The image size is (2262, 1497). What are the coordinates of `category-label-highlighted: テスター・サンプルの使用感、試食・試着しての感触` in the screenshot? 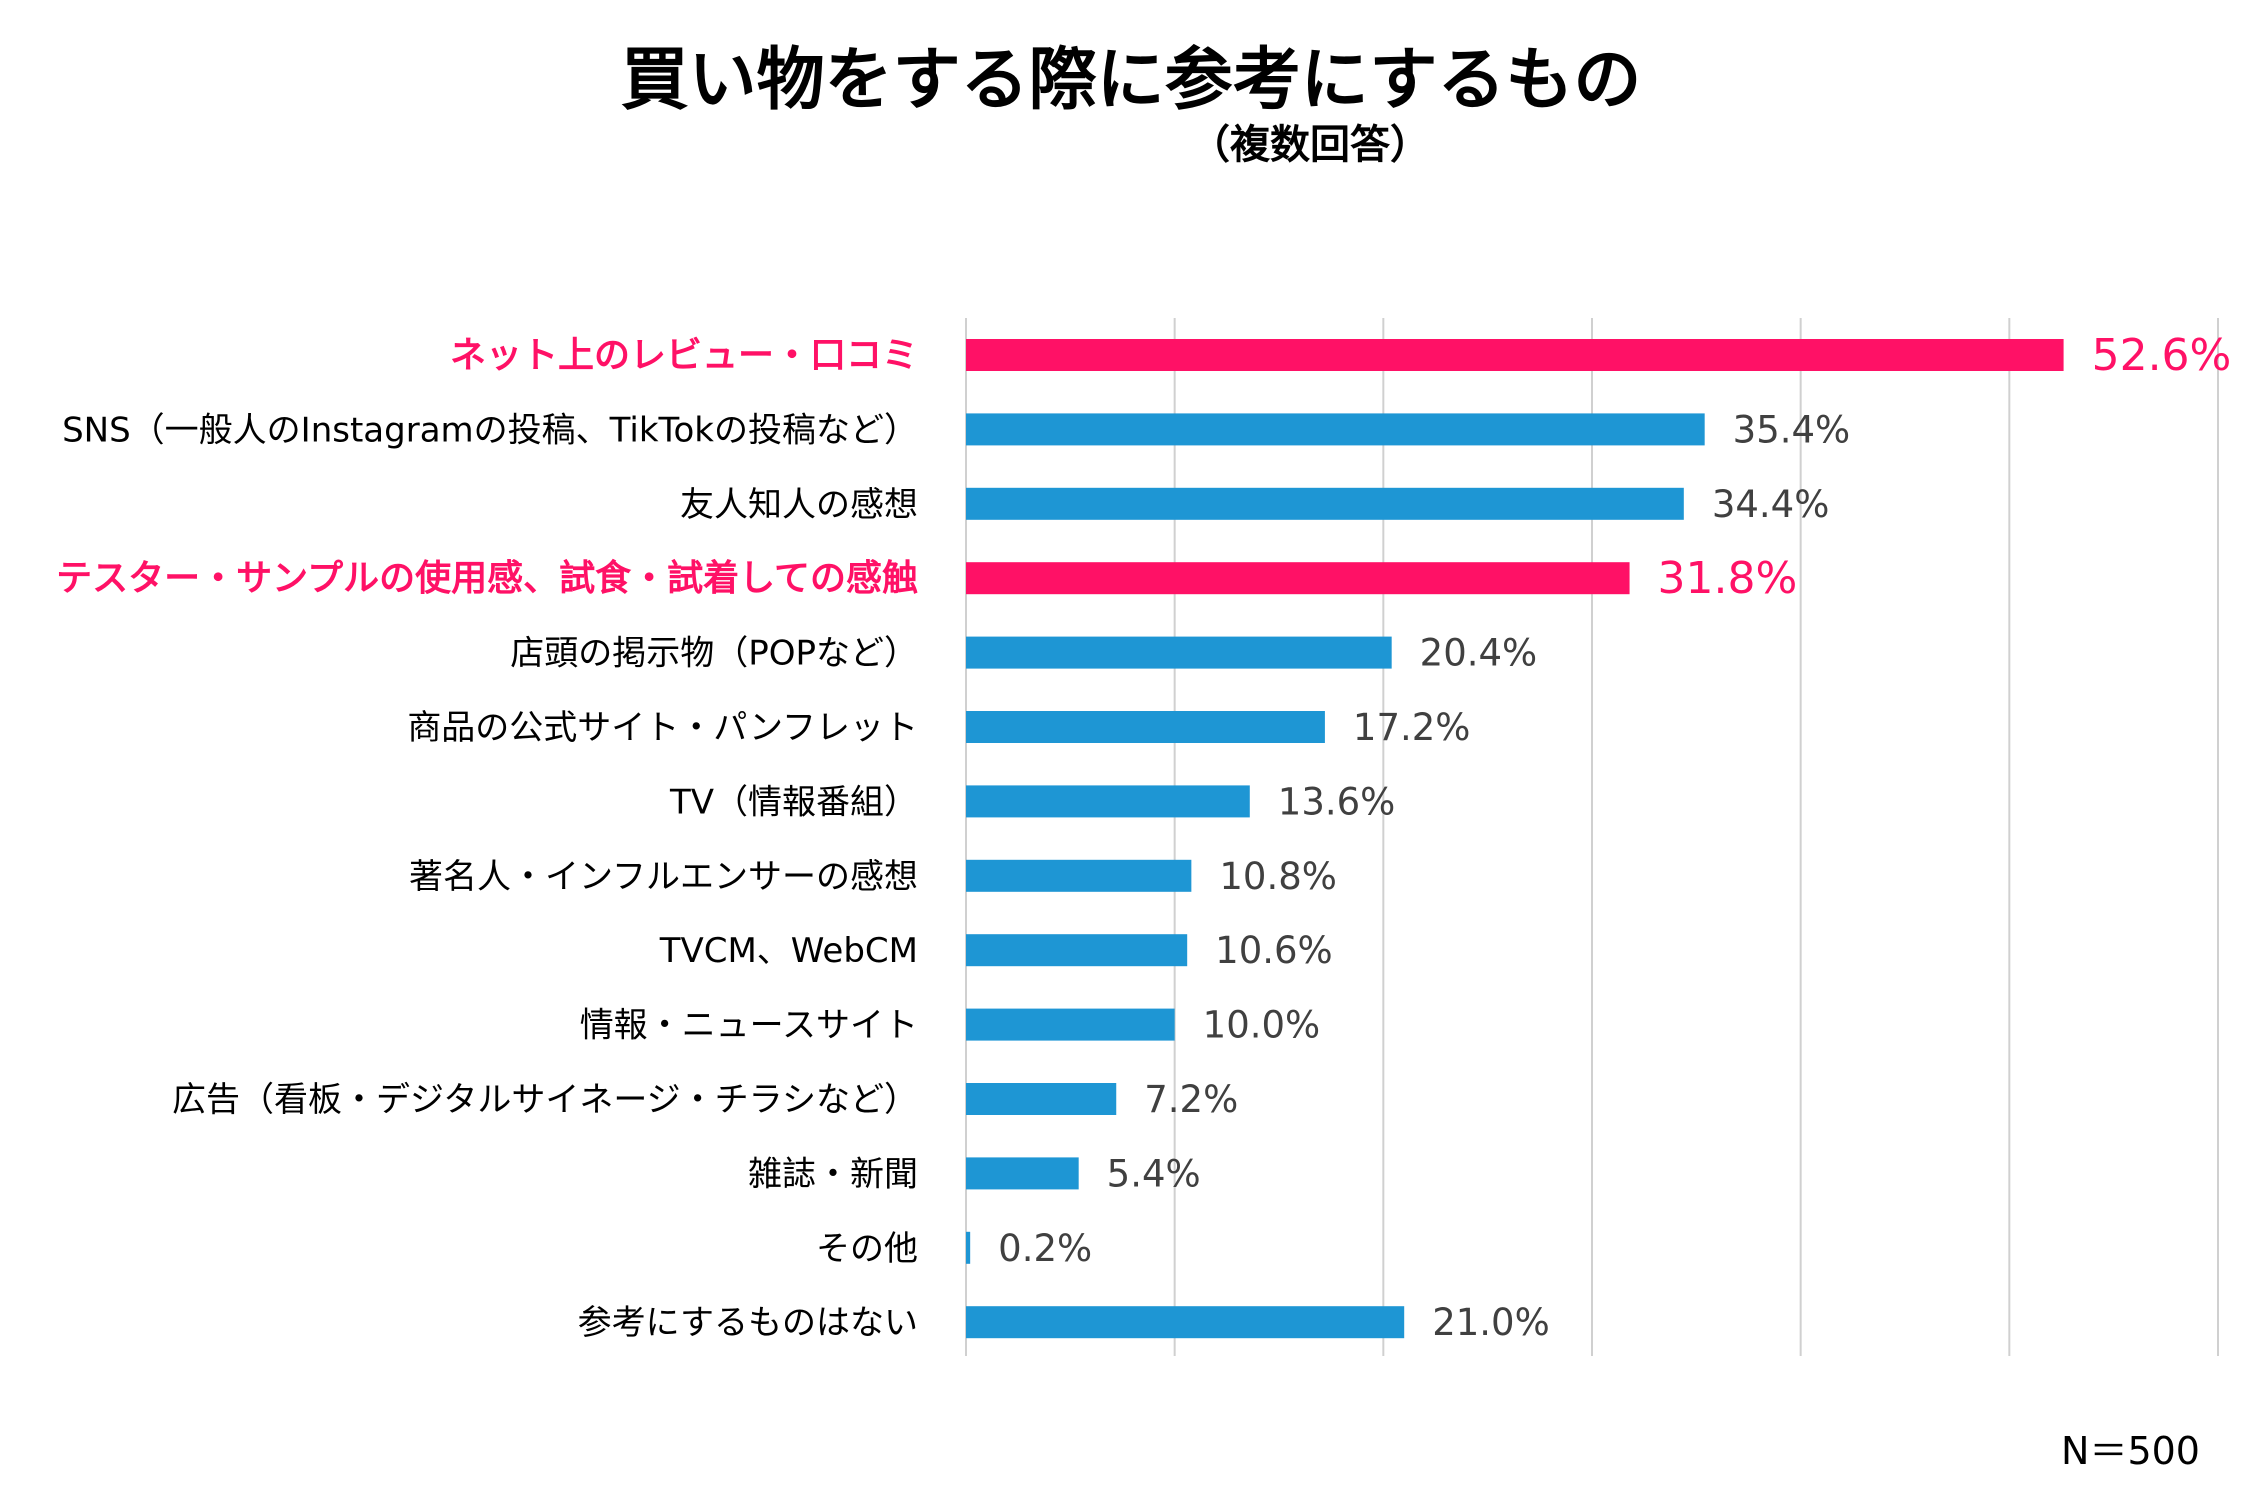 It's located at (487, 578).